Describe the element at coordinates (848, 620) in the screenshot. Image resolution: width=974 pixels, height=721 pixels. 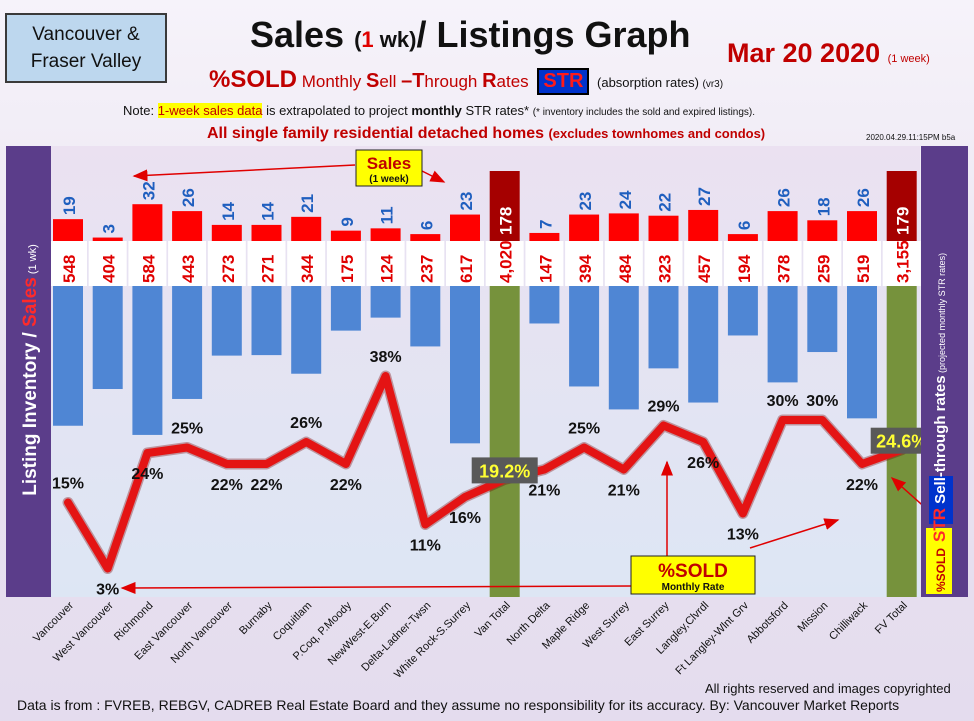
I see `x-tick-label: Chilliwack` at that location.